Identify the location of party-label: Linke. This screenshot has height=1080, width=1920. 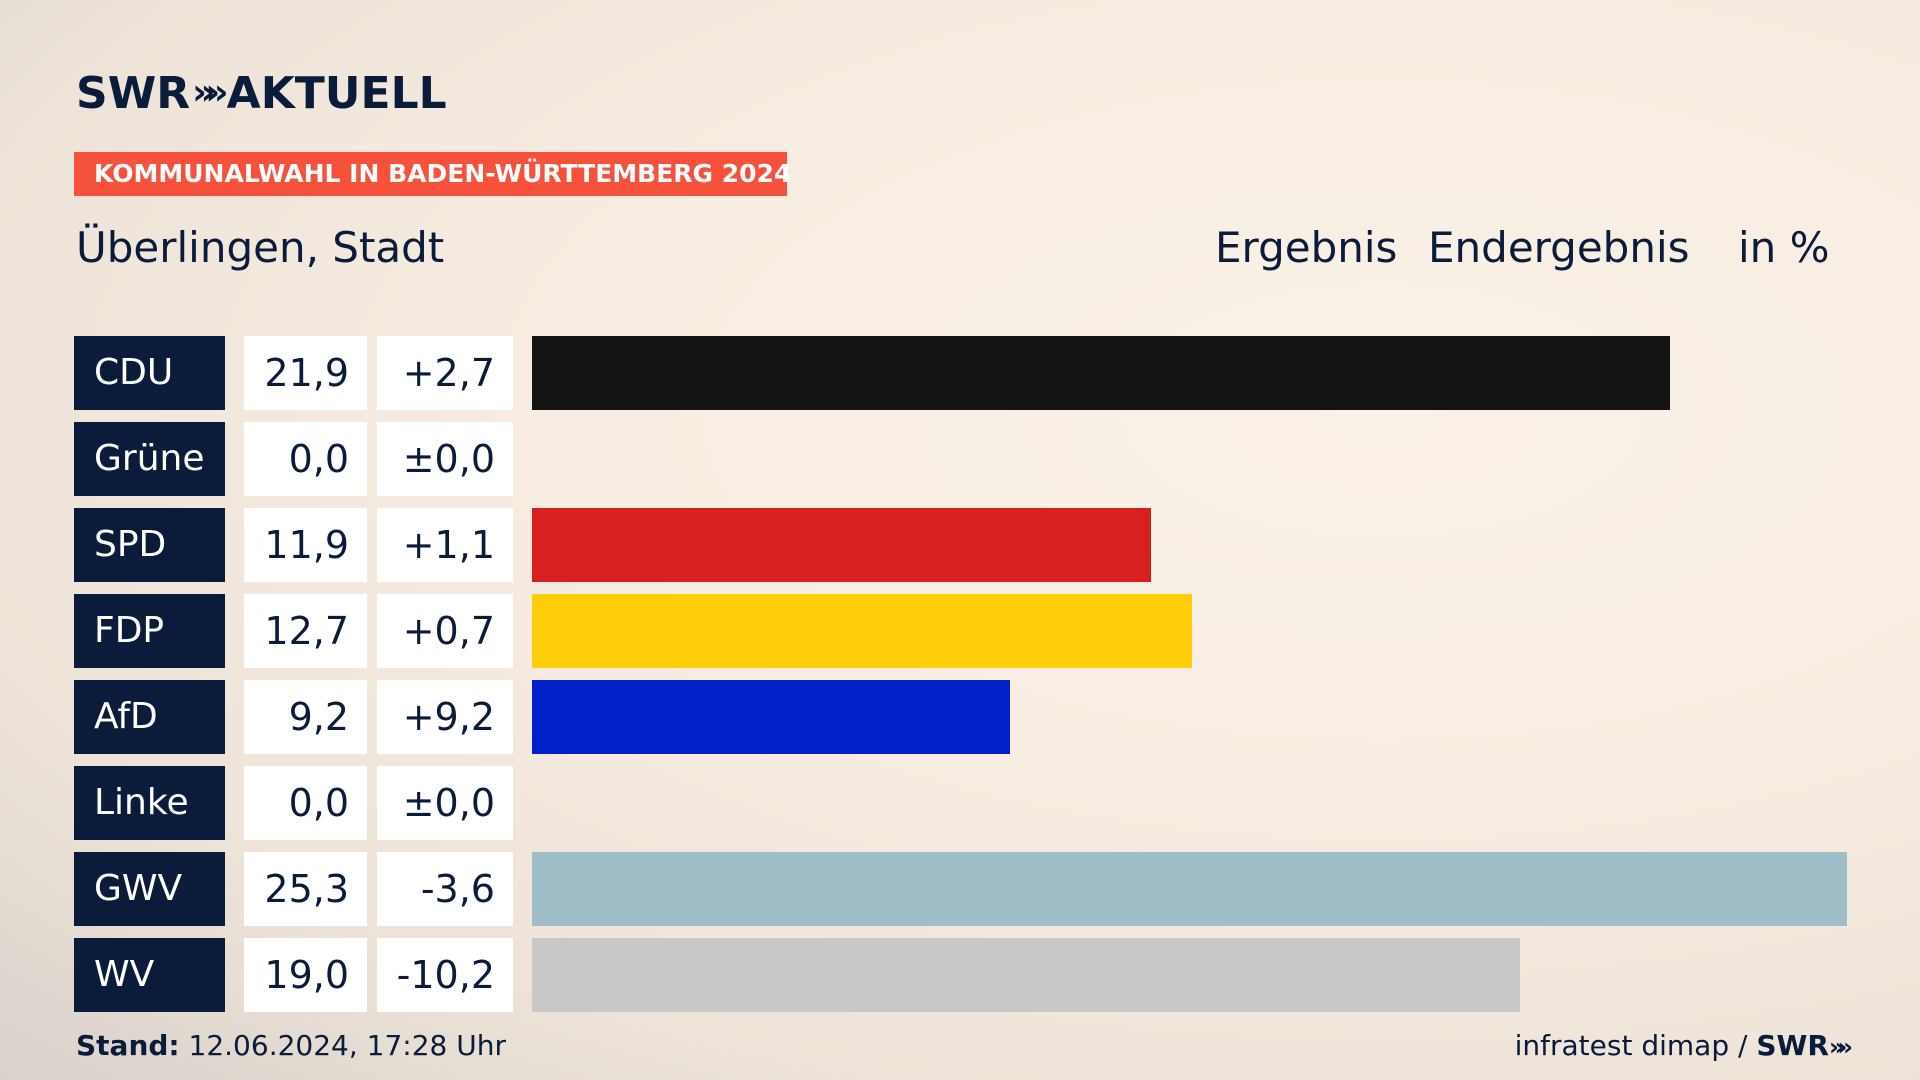
(149, 803).